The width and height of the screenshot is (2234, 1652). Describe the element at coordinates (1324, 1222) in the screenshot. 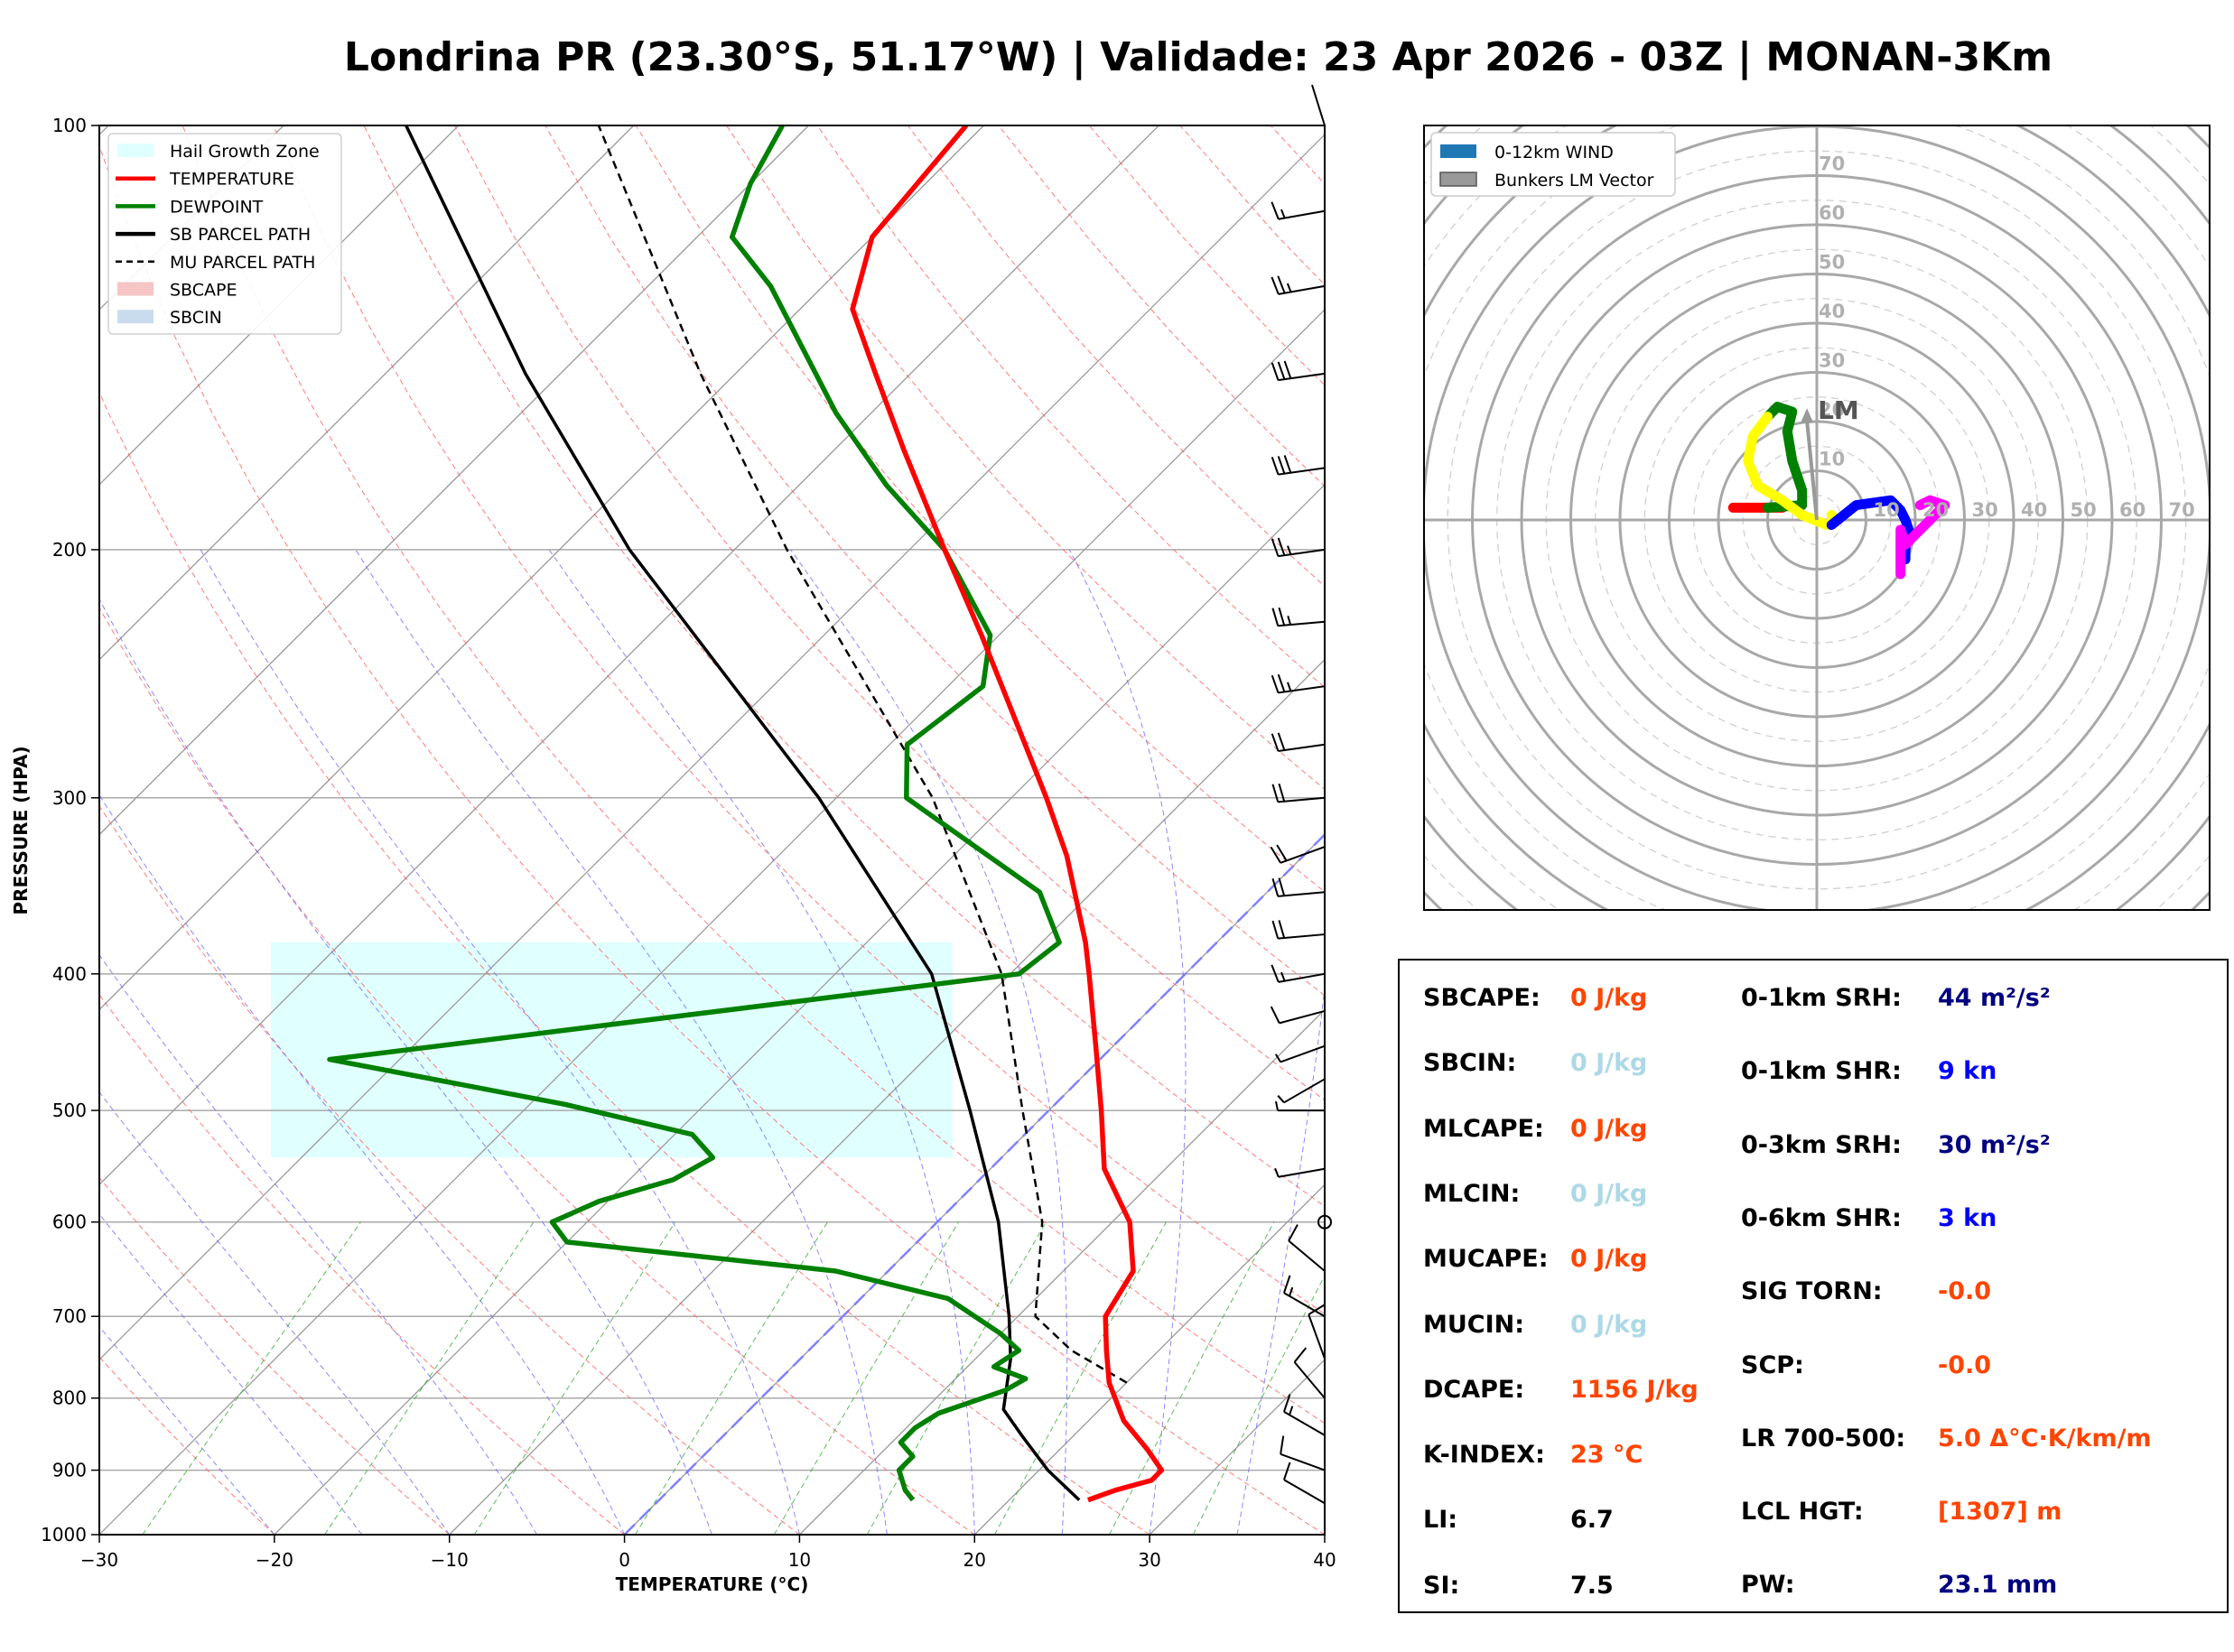

I see `calm-wind-circle` at that location.